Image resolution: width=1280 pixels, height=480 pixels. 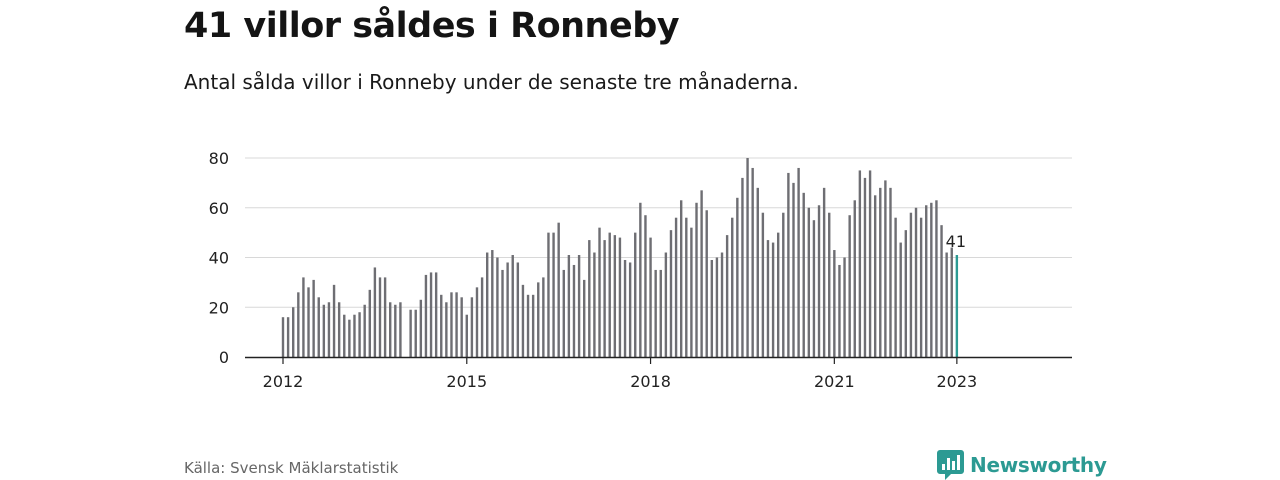 What do you see at coordinates (219, 307) in the screenshot?
I see `y-tick-label: 20` at bounding box center [219, 307].